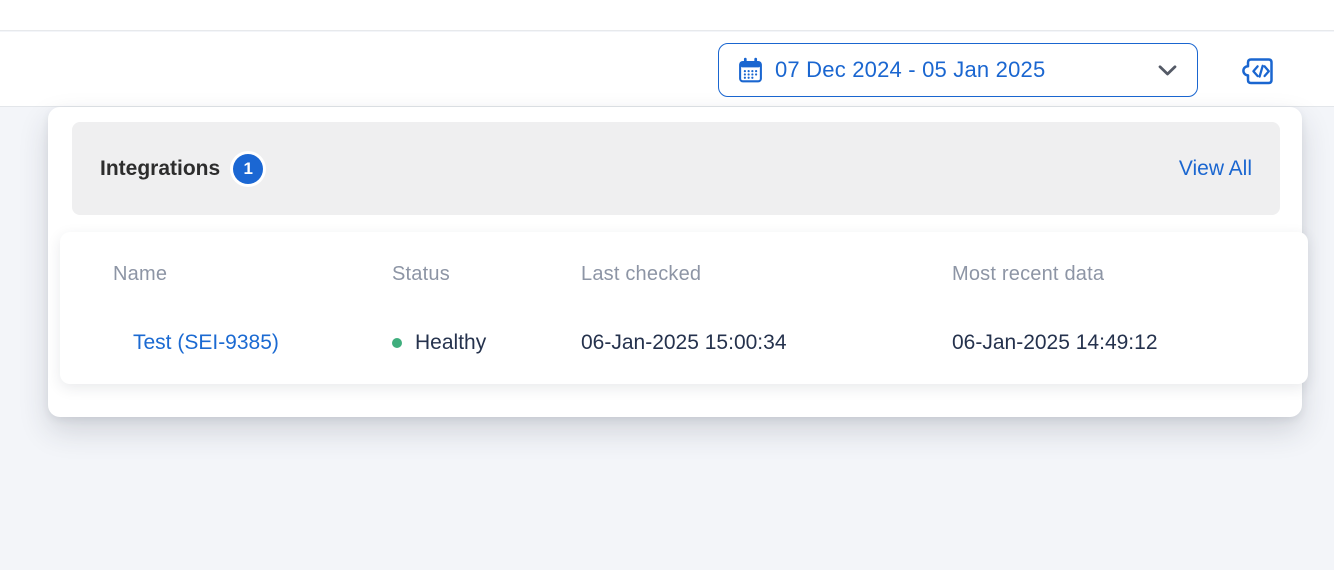 The image size is (1334, 570). I want to click on last-checked-value: 06-Jan-2025 15:00:34, so click(684, 342).